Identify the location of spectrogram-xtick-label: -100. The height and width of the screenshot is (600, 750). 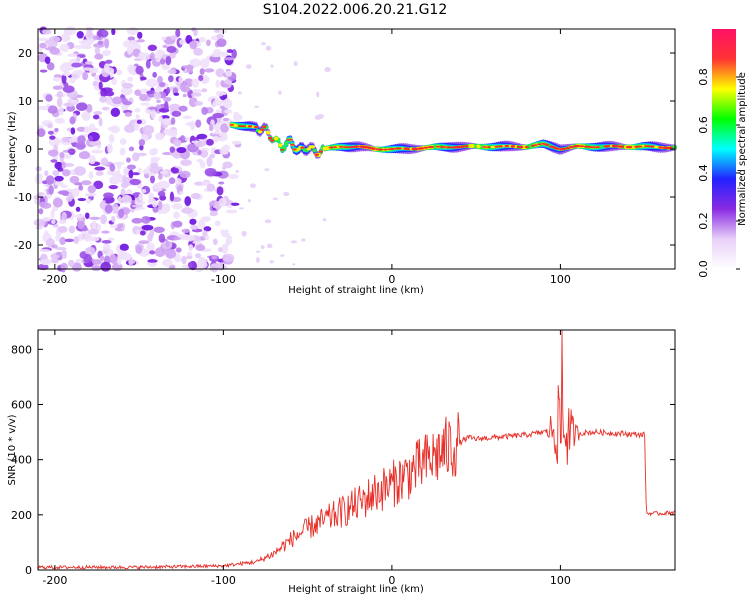
(223, 279).